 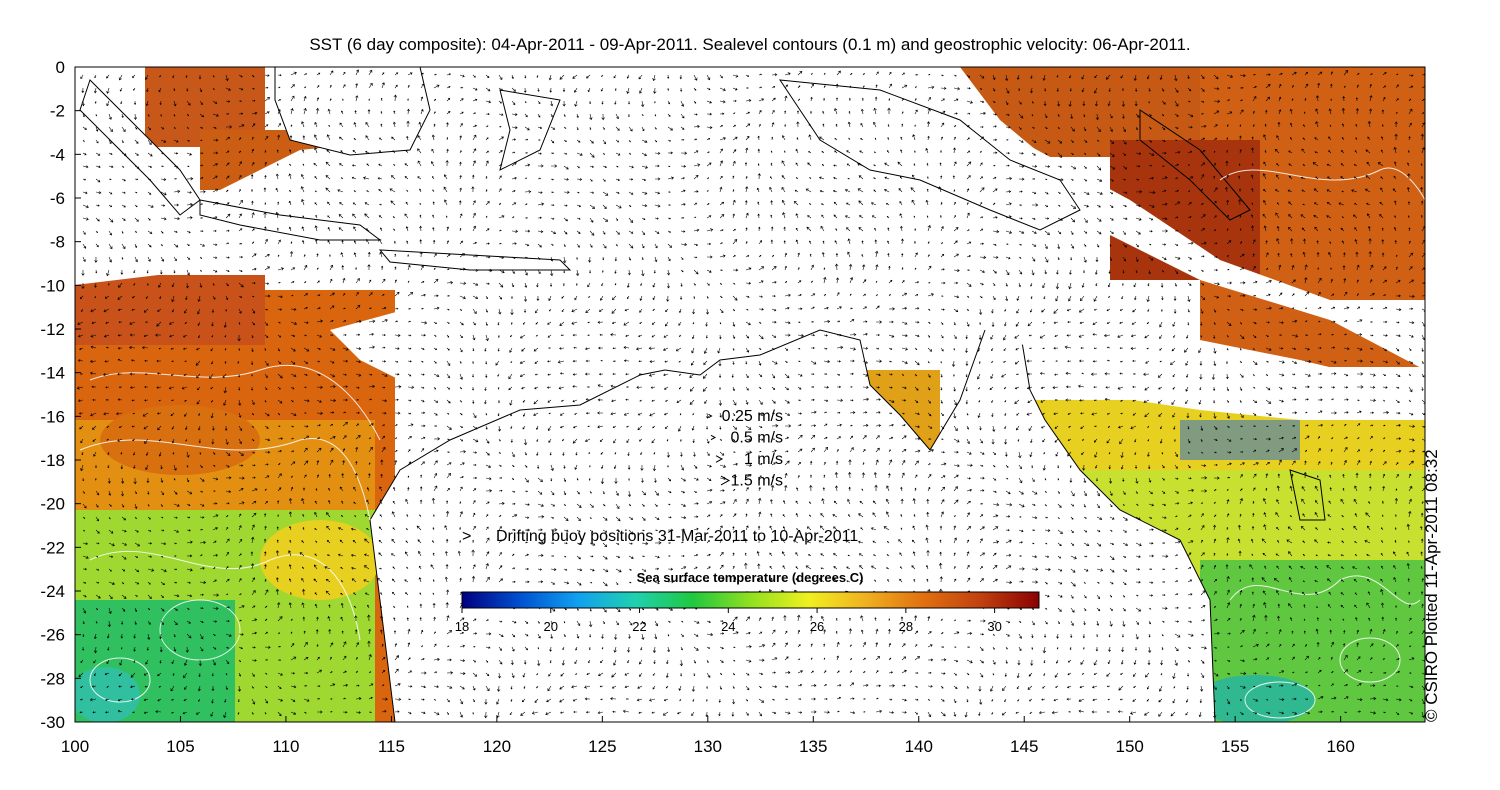 What do you see at coordinates (728, 626) in the screenshot?
I see `colorbar-tick-label: 24` at bounding box center [728, 626].